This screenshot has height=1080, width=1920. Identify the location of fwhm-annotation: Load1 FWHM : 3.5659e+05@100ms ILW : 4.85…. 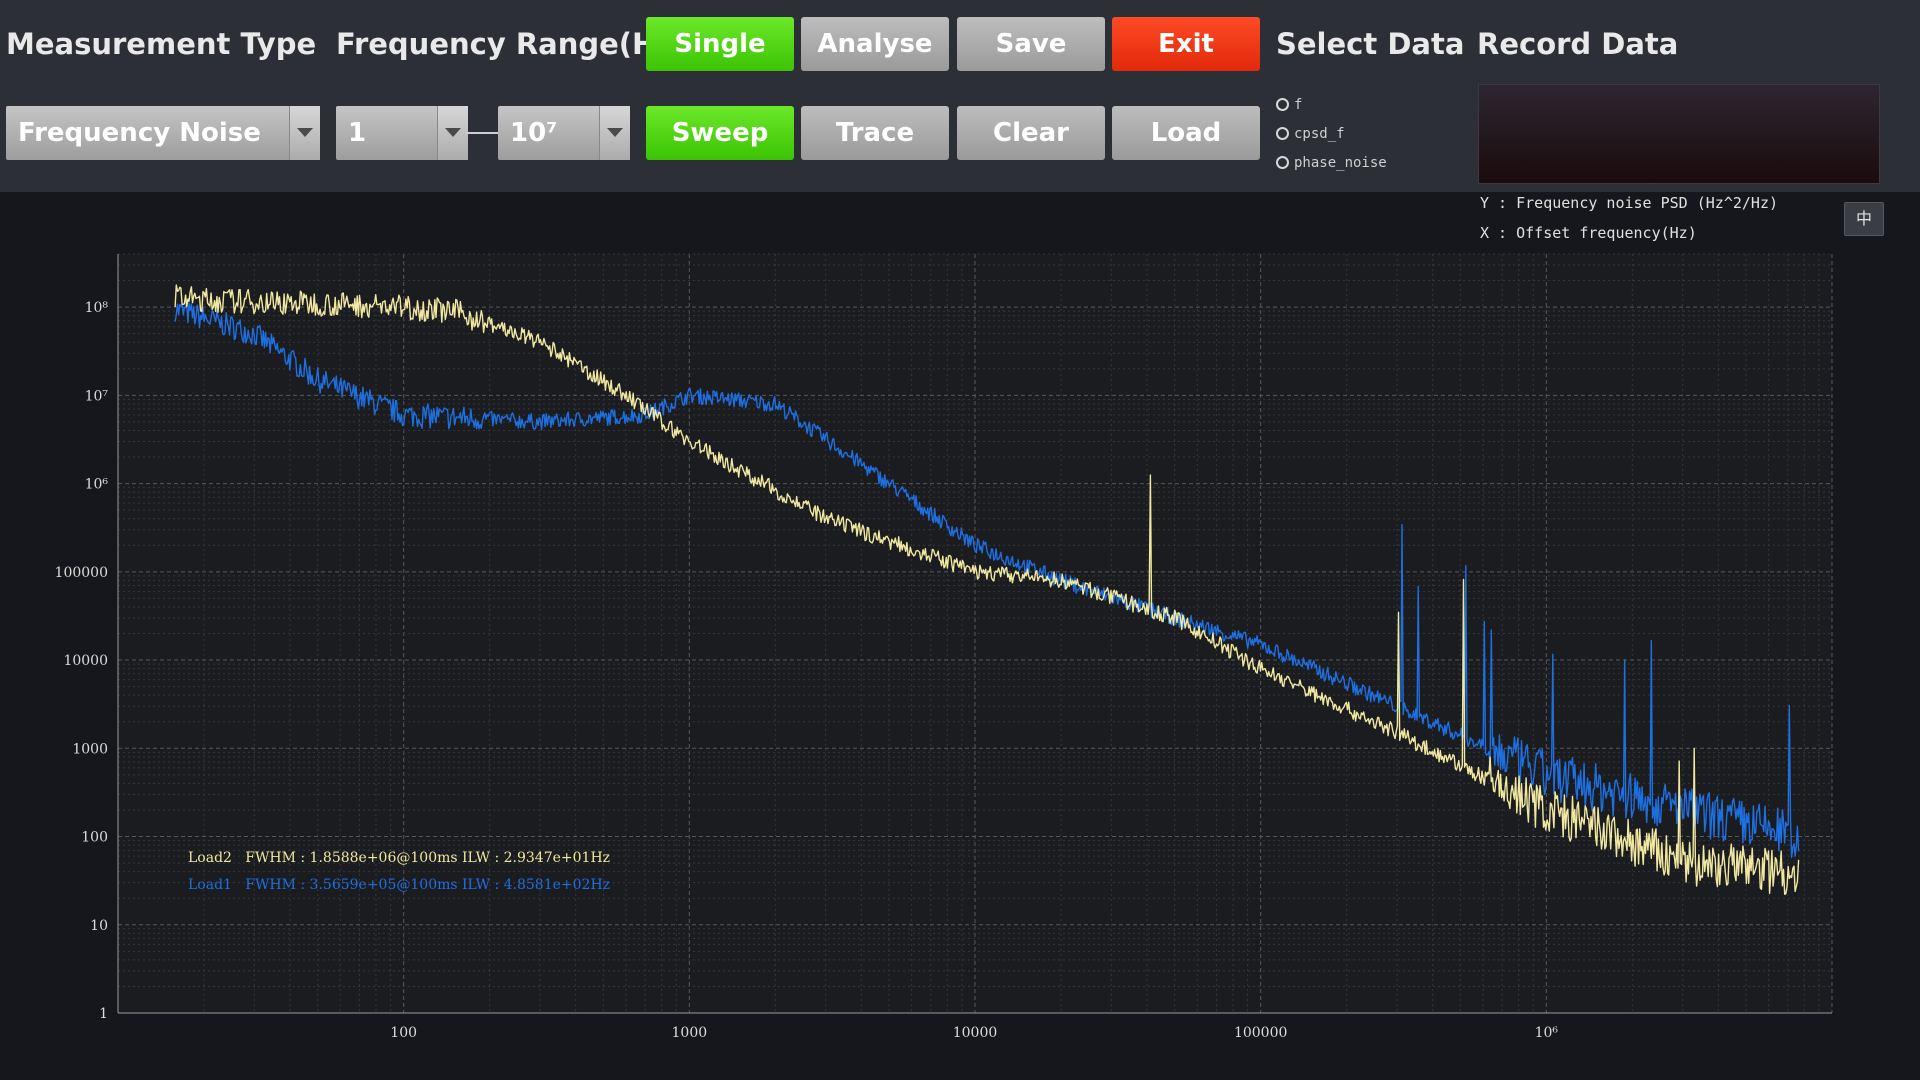
(399, 885).